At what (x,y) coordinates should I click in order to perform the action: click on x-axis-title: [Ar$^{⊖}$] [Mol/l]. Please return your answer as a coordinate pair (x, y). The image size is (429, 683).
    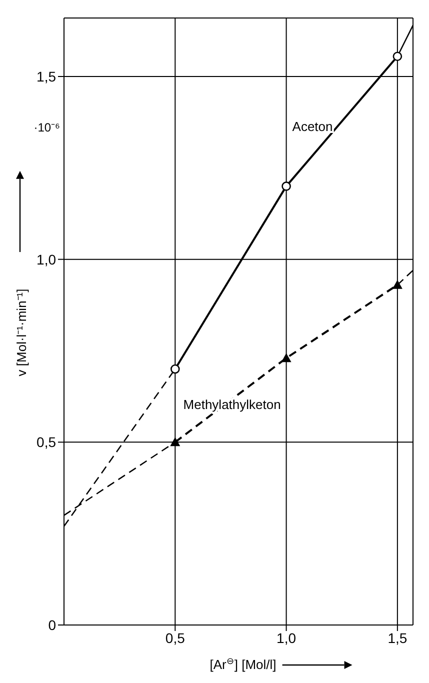
    Looking at the image, I should click on (243, 664).